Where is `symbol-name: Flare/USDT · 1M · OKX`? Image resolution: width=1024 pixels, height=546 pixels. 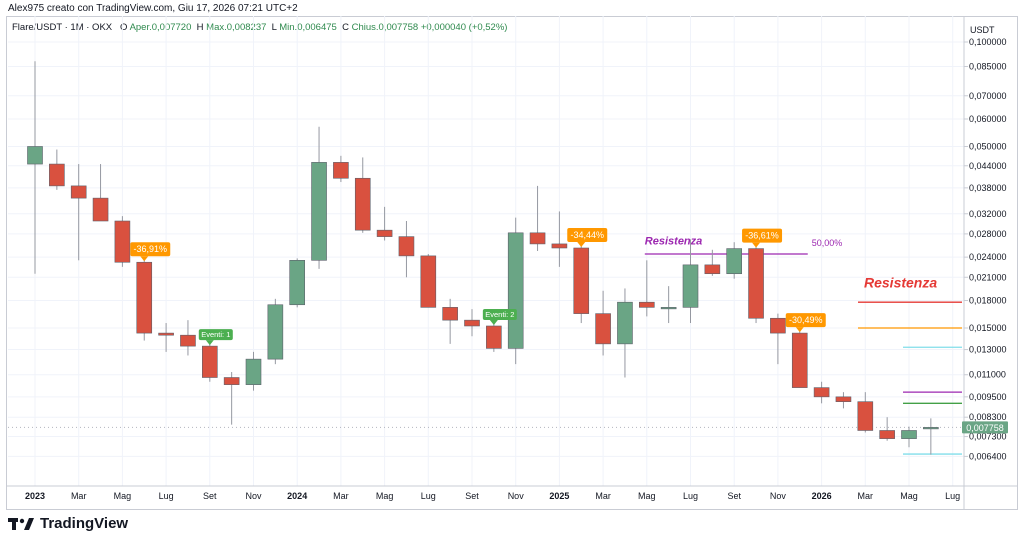
symbol-name: Flare/USDT · 1M · OKX is located at coordinates (62, 27).